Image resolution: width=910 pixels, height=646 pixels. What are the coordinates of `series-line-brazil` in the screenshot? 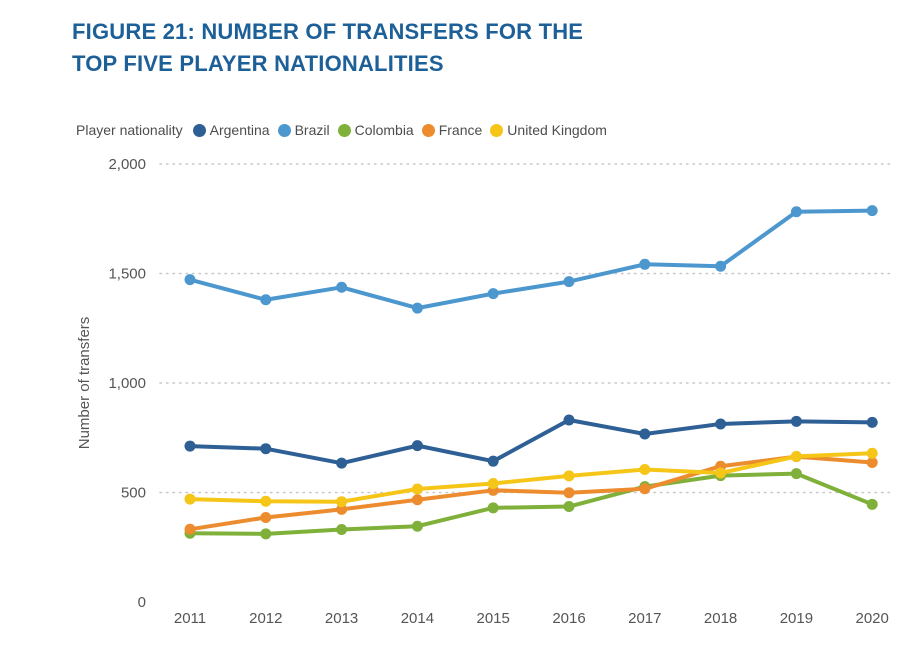 It's located at (531, 259).